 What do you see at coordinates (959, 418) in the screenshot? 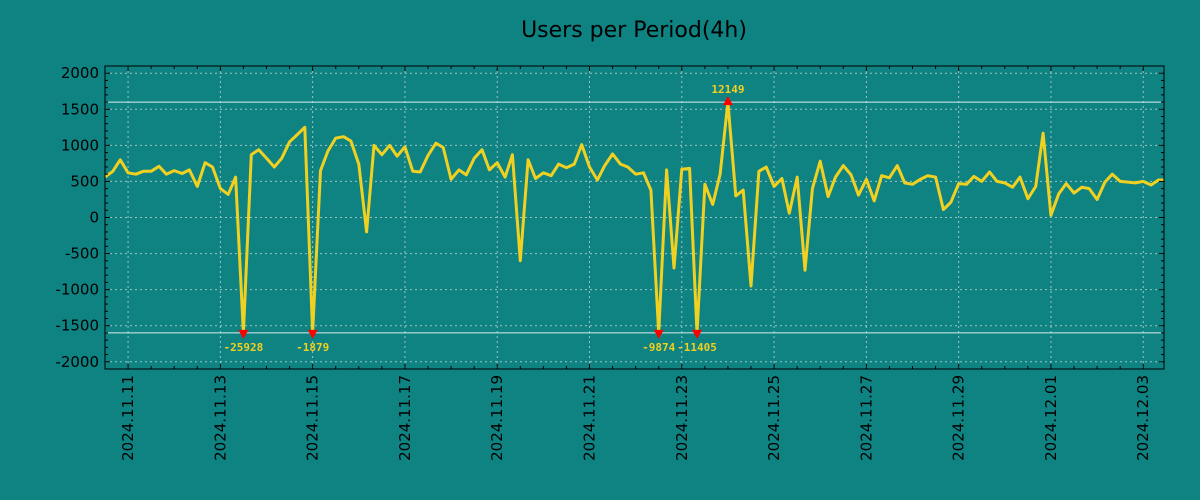
I see `x-tick-label: 2024.11.29` at bounding box center [959, 418].